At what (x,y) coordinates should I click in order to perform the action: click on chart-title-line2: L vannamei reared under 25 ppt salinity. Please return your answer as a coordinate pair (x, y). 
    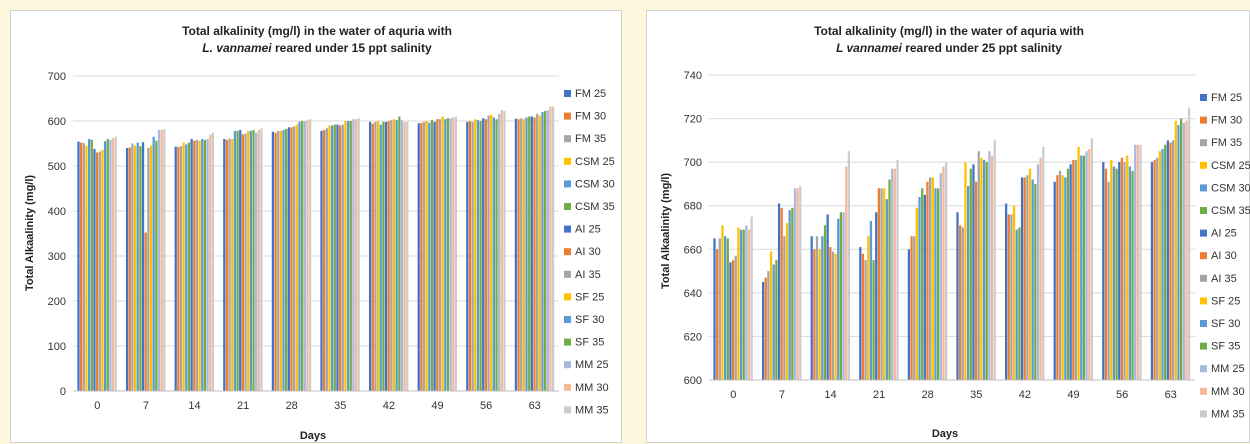
    Looking at the image, I should click on (949, 48).